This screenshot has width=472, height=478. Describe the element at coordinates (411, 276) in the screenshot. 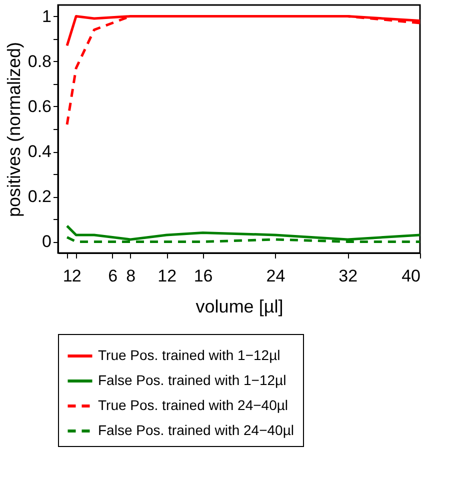

I see `x-tick-label: 40` at that location.